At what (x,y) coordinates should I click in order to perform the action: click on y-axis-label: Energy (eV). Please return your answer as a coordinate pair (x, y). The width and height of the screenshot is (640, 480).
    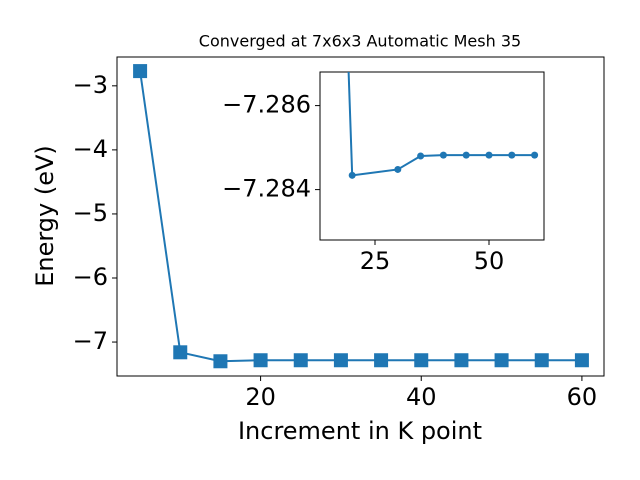
    Looking at the image, I should click on (45, 216).